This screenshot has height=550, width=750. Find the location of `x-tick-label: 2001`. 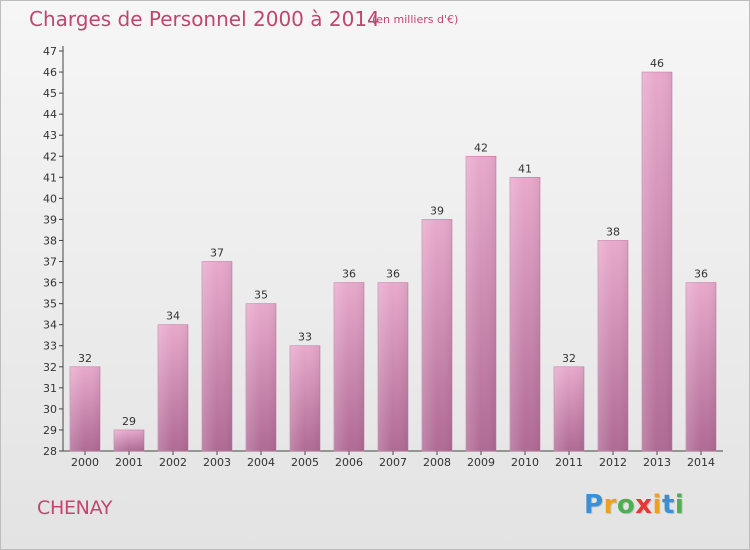

x-tick-label: 2001 is located at coordinates (129, 462).